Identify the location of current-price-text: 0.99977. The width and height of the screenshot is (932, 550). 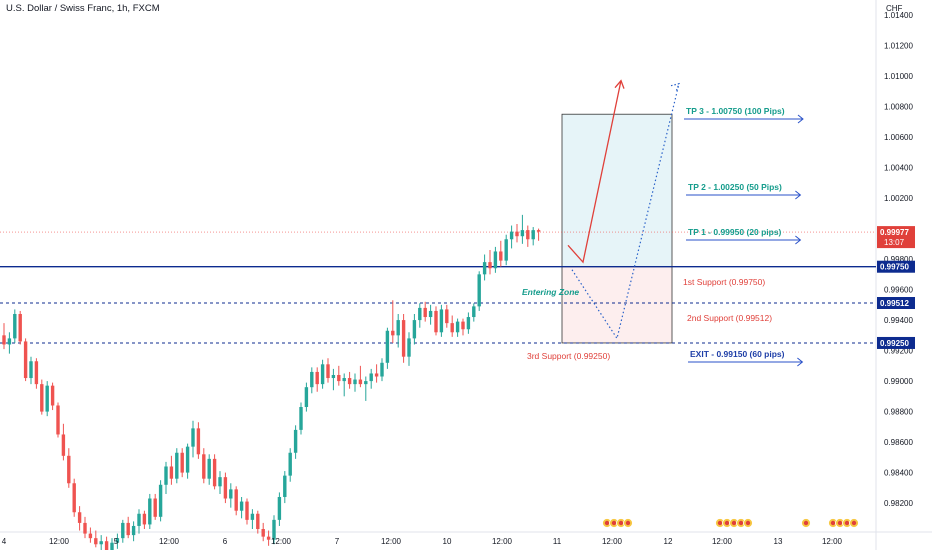
(894, 232).